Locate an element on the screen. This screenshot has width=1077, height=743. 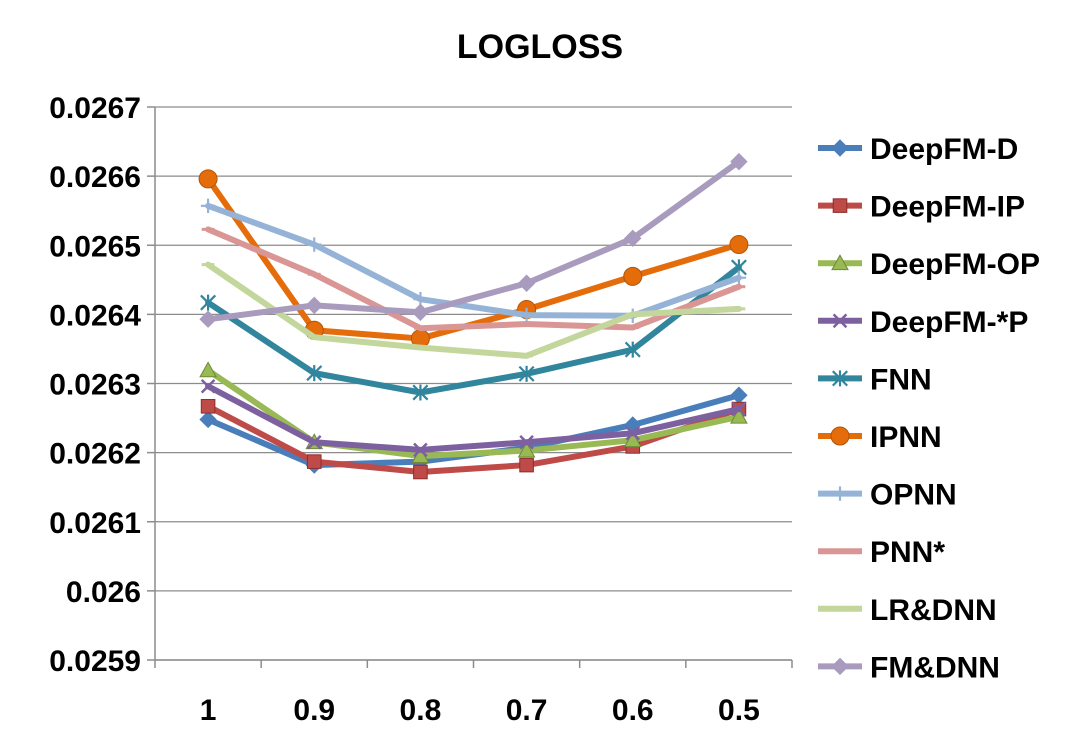
legend-item: DeepFM-*P is located at coordinates (923, 322).